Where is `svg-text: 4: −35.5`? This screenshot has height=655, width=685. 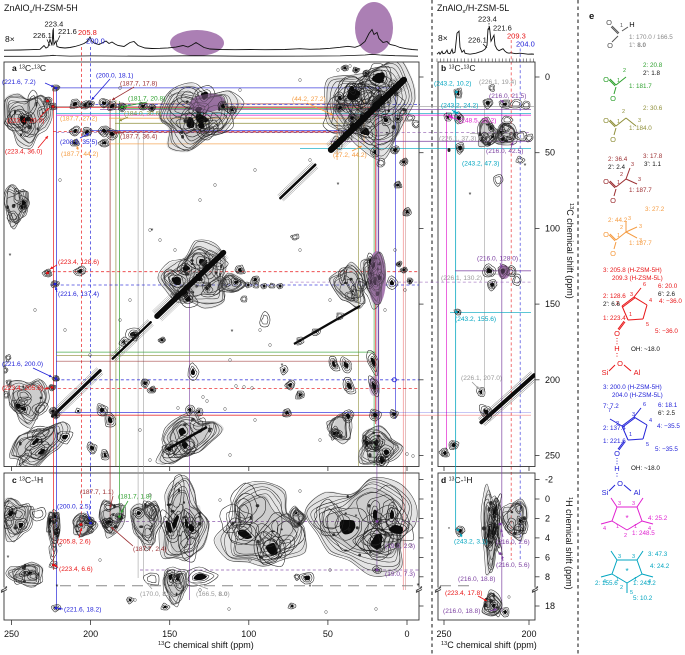
svg-text: 4: −35.5 is located at coordinates (668, 426).